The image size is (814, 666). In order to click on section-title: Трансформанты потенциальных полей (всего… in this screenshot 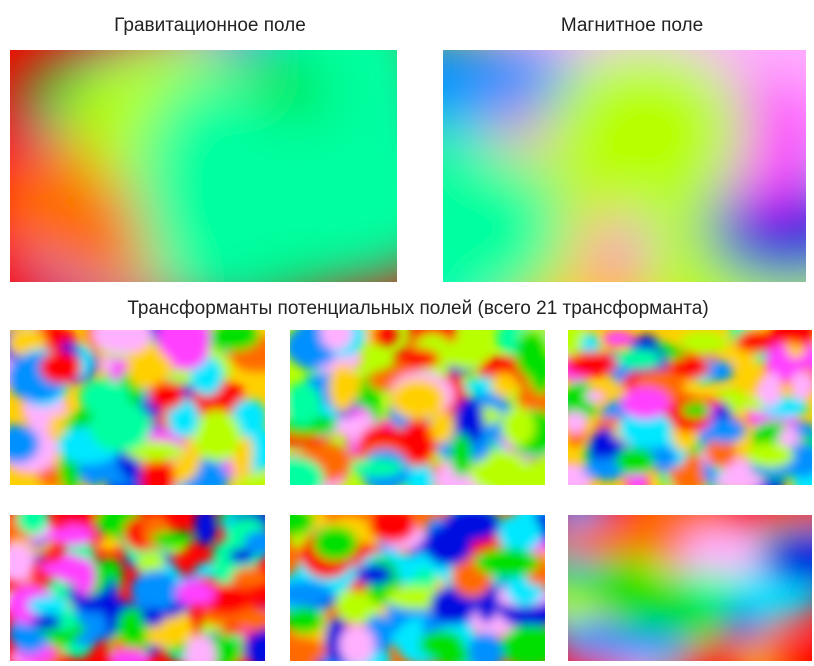, I will do `click(417, 308)`.